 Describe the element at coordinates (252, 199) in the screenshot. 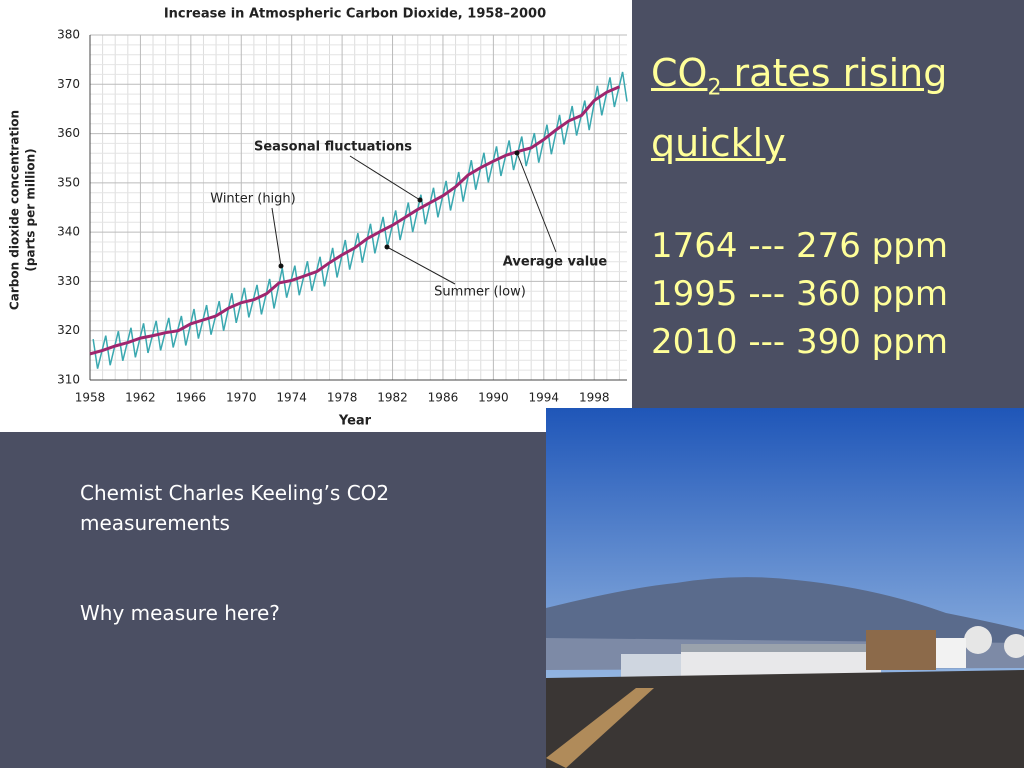

I see `annotation: Winter (high)` at that location.